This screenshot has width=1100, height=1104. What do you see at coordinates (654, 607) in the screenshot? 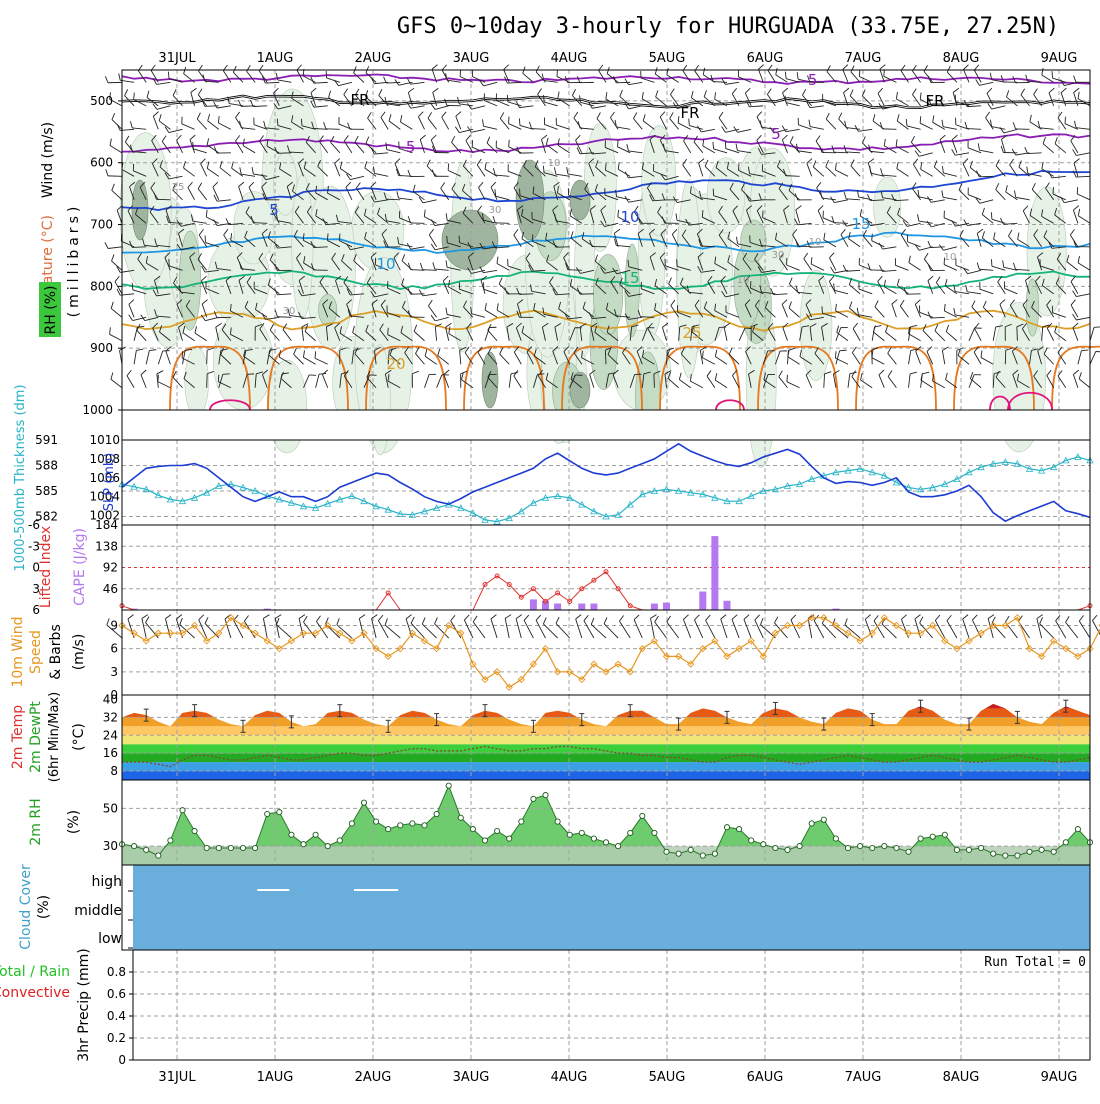
I see `cape-bar` at bounding box center [654, 607].